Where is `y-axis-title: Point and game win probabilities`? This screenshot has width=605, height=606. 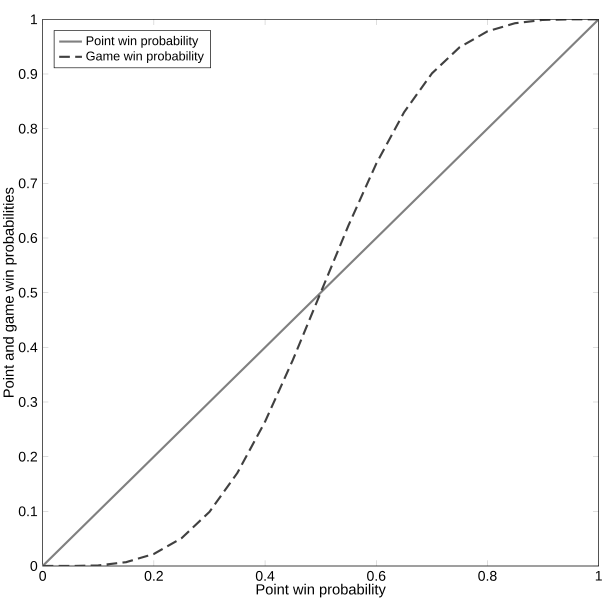
y-axis-title: Point and game win probabilities is located at coordinates (10, 293).